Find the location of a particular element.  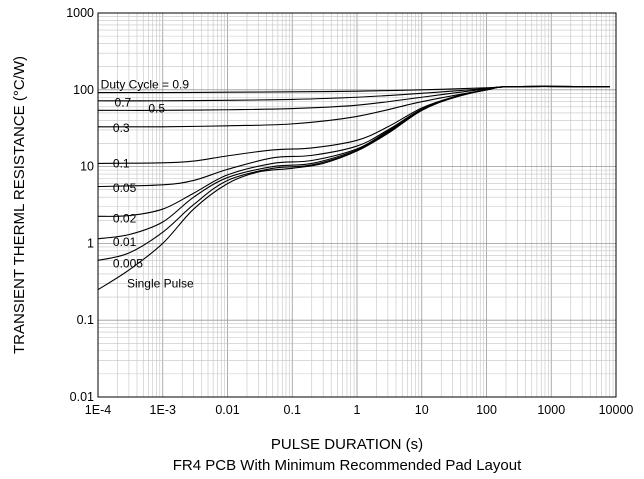

series-label: Duty Cycle = 0.9 is located at coordinates (145, 84).